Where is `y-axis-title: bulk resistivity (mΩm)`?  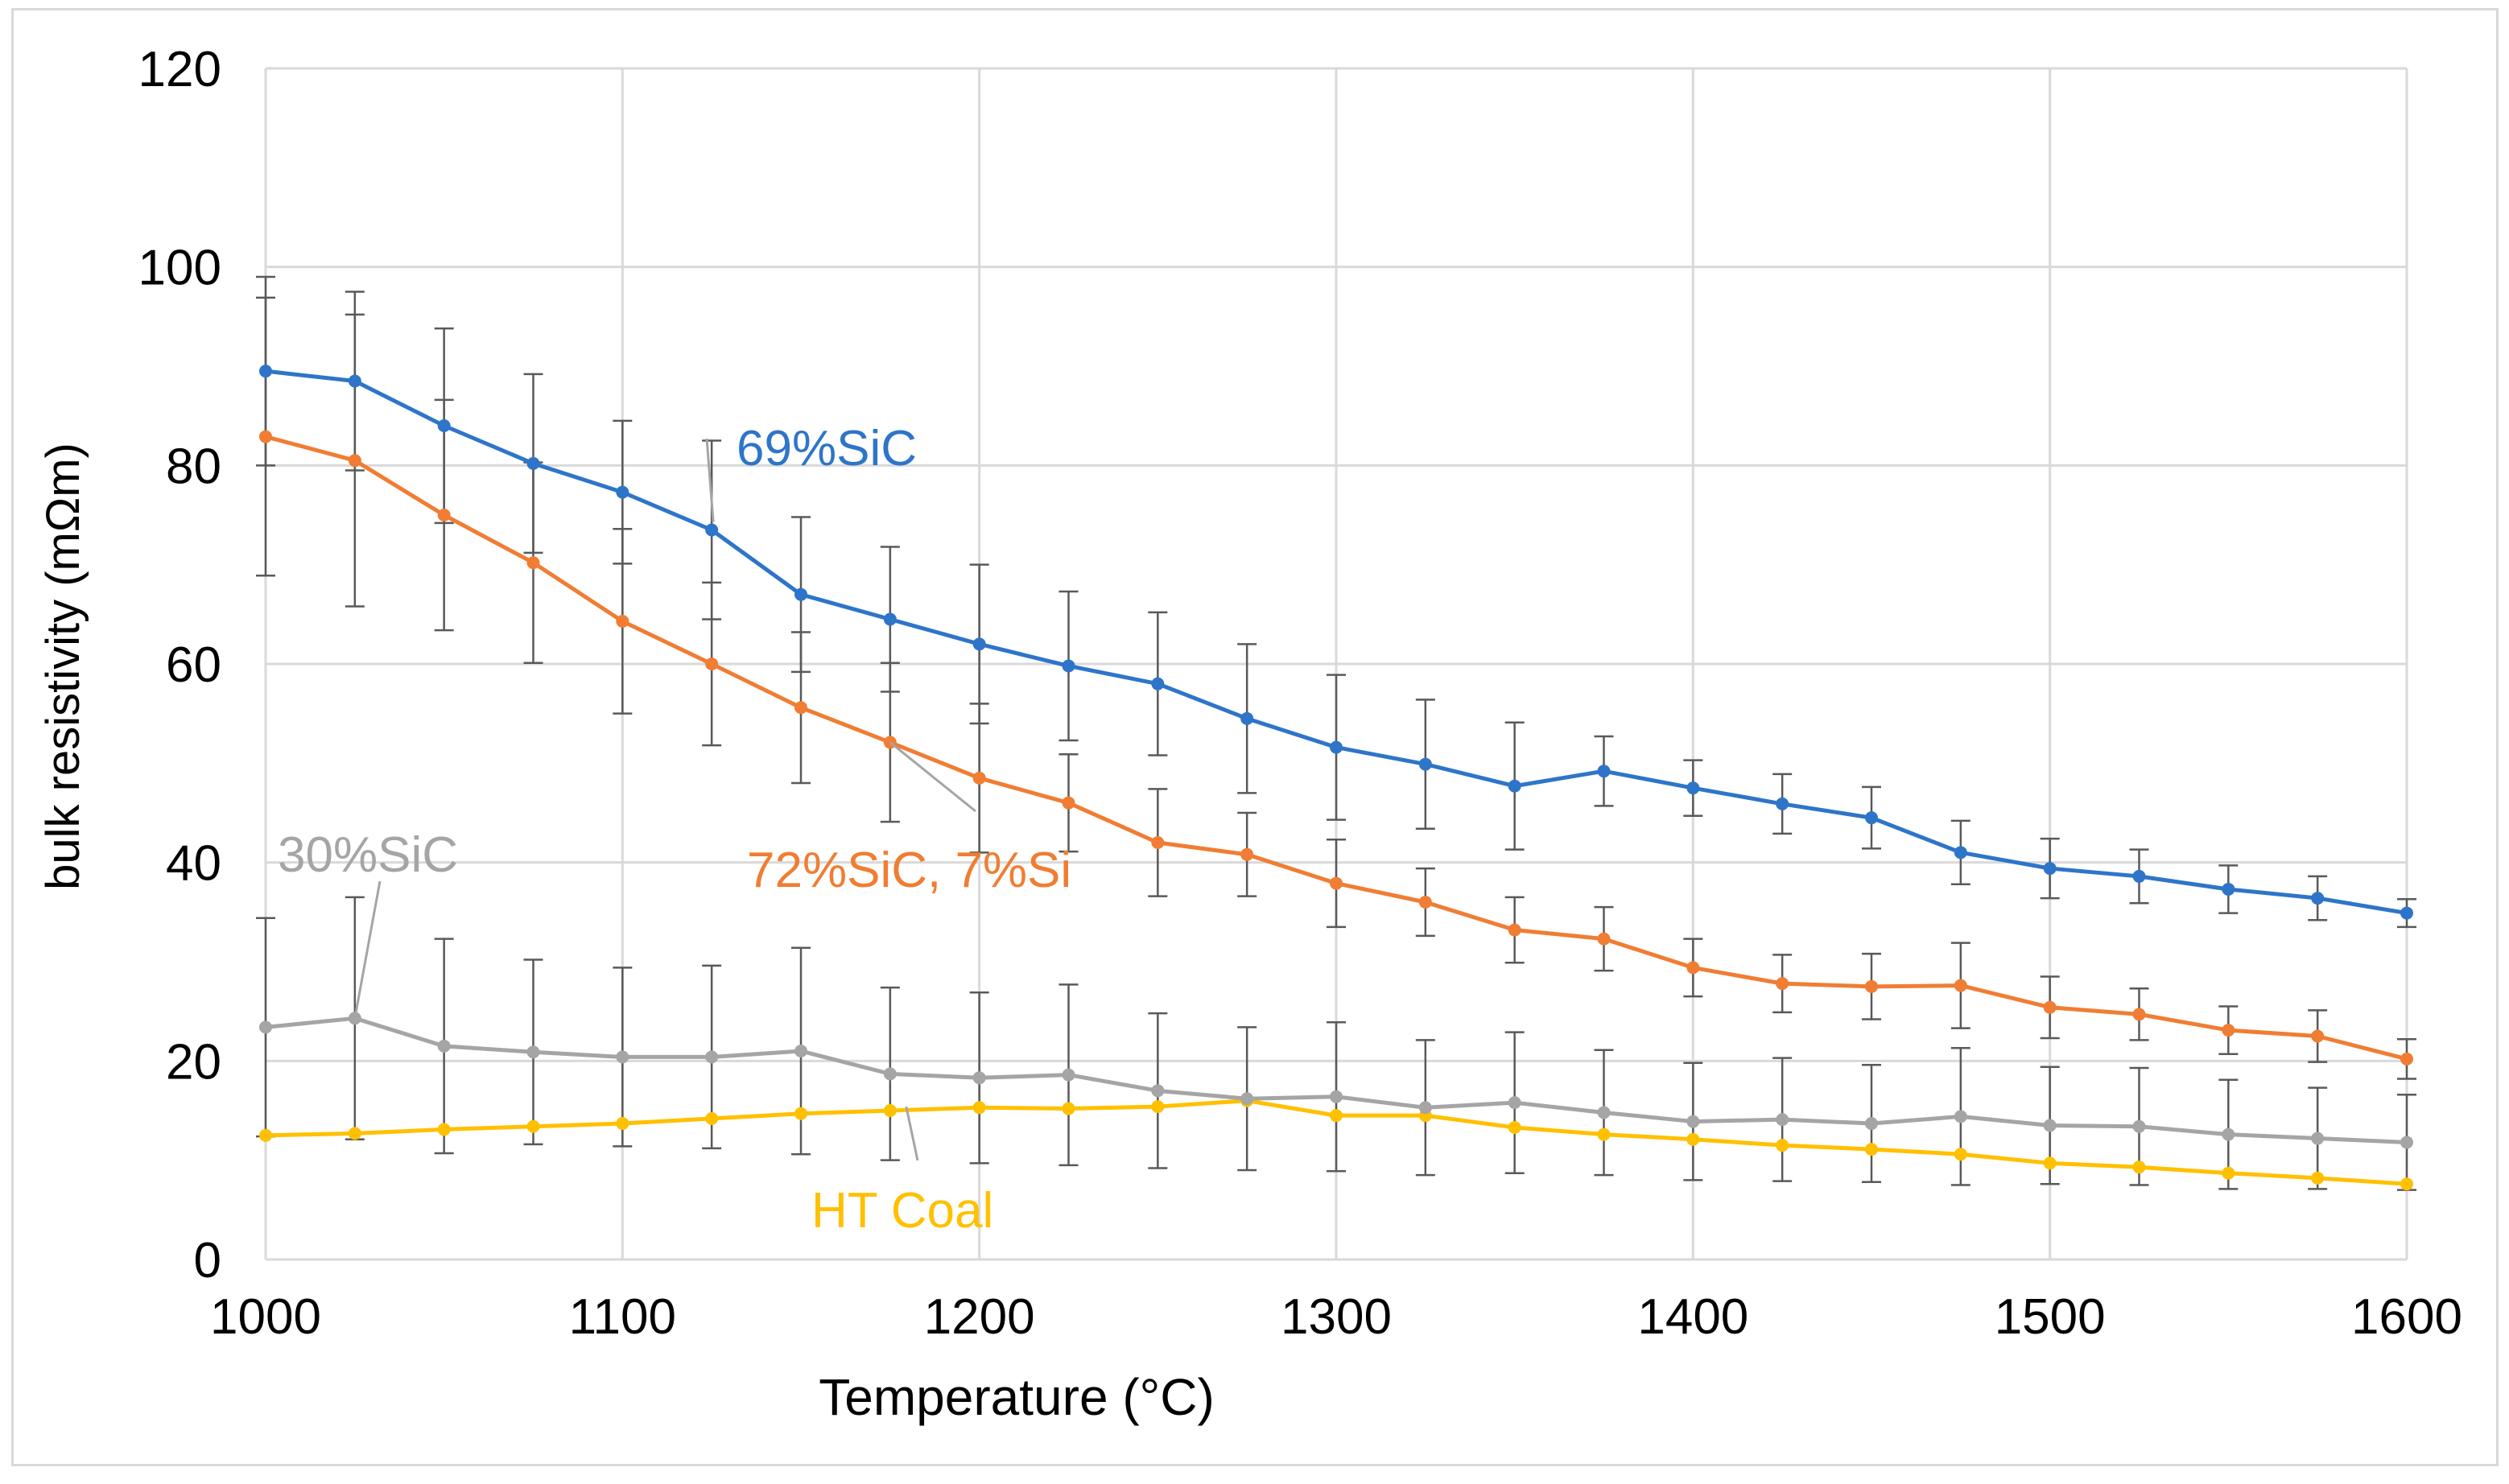
y-axis-title: bulk resistivity (mΩm) is located at coordinates (63, 666).